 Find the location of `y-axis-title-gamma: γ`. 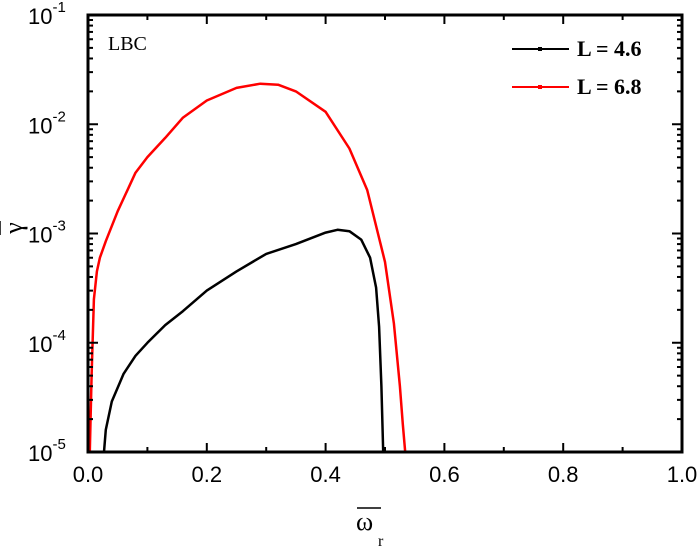

y-axis-title-gamma: γ is located at coordinates (14, 228).